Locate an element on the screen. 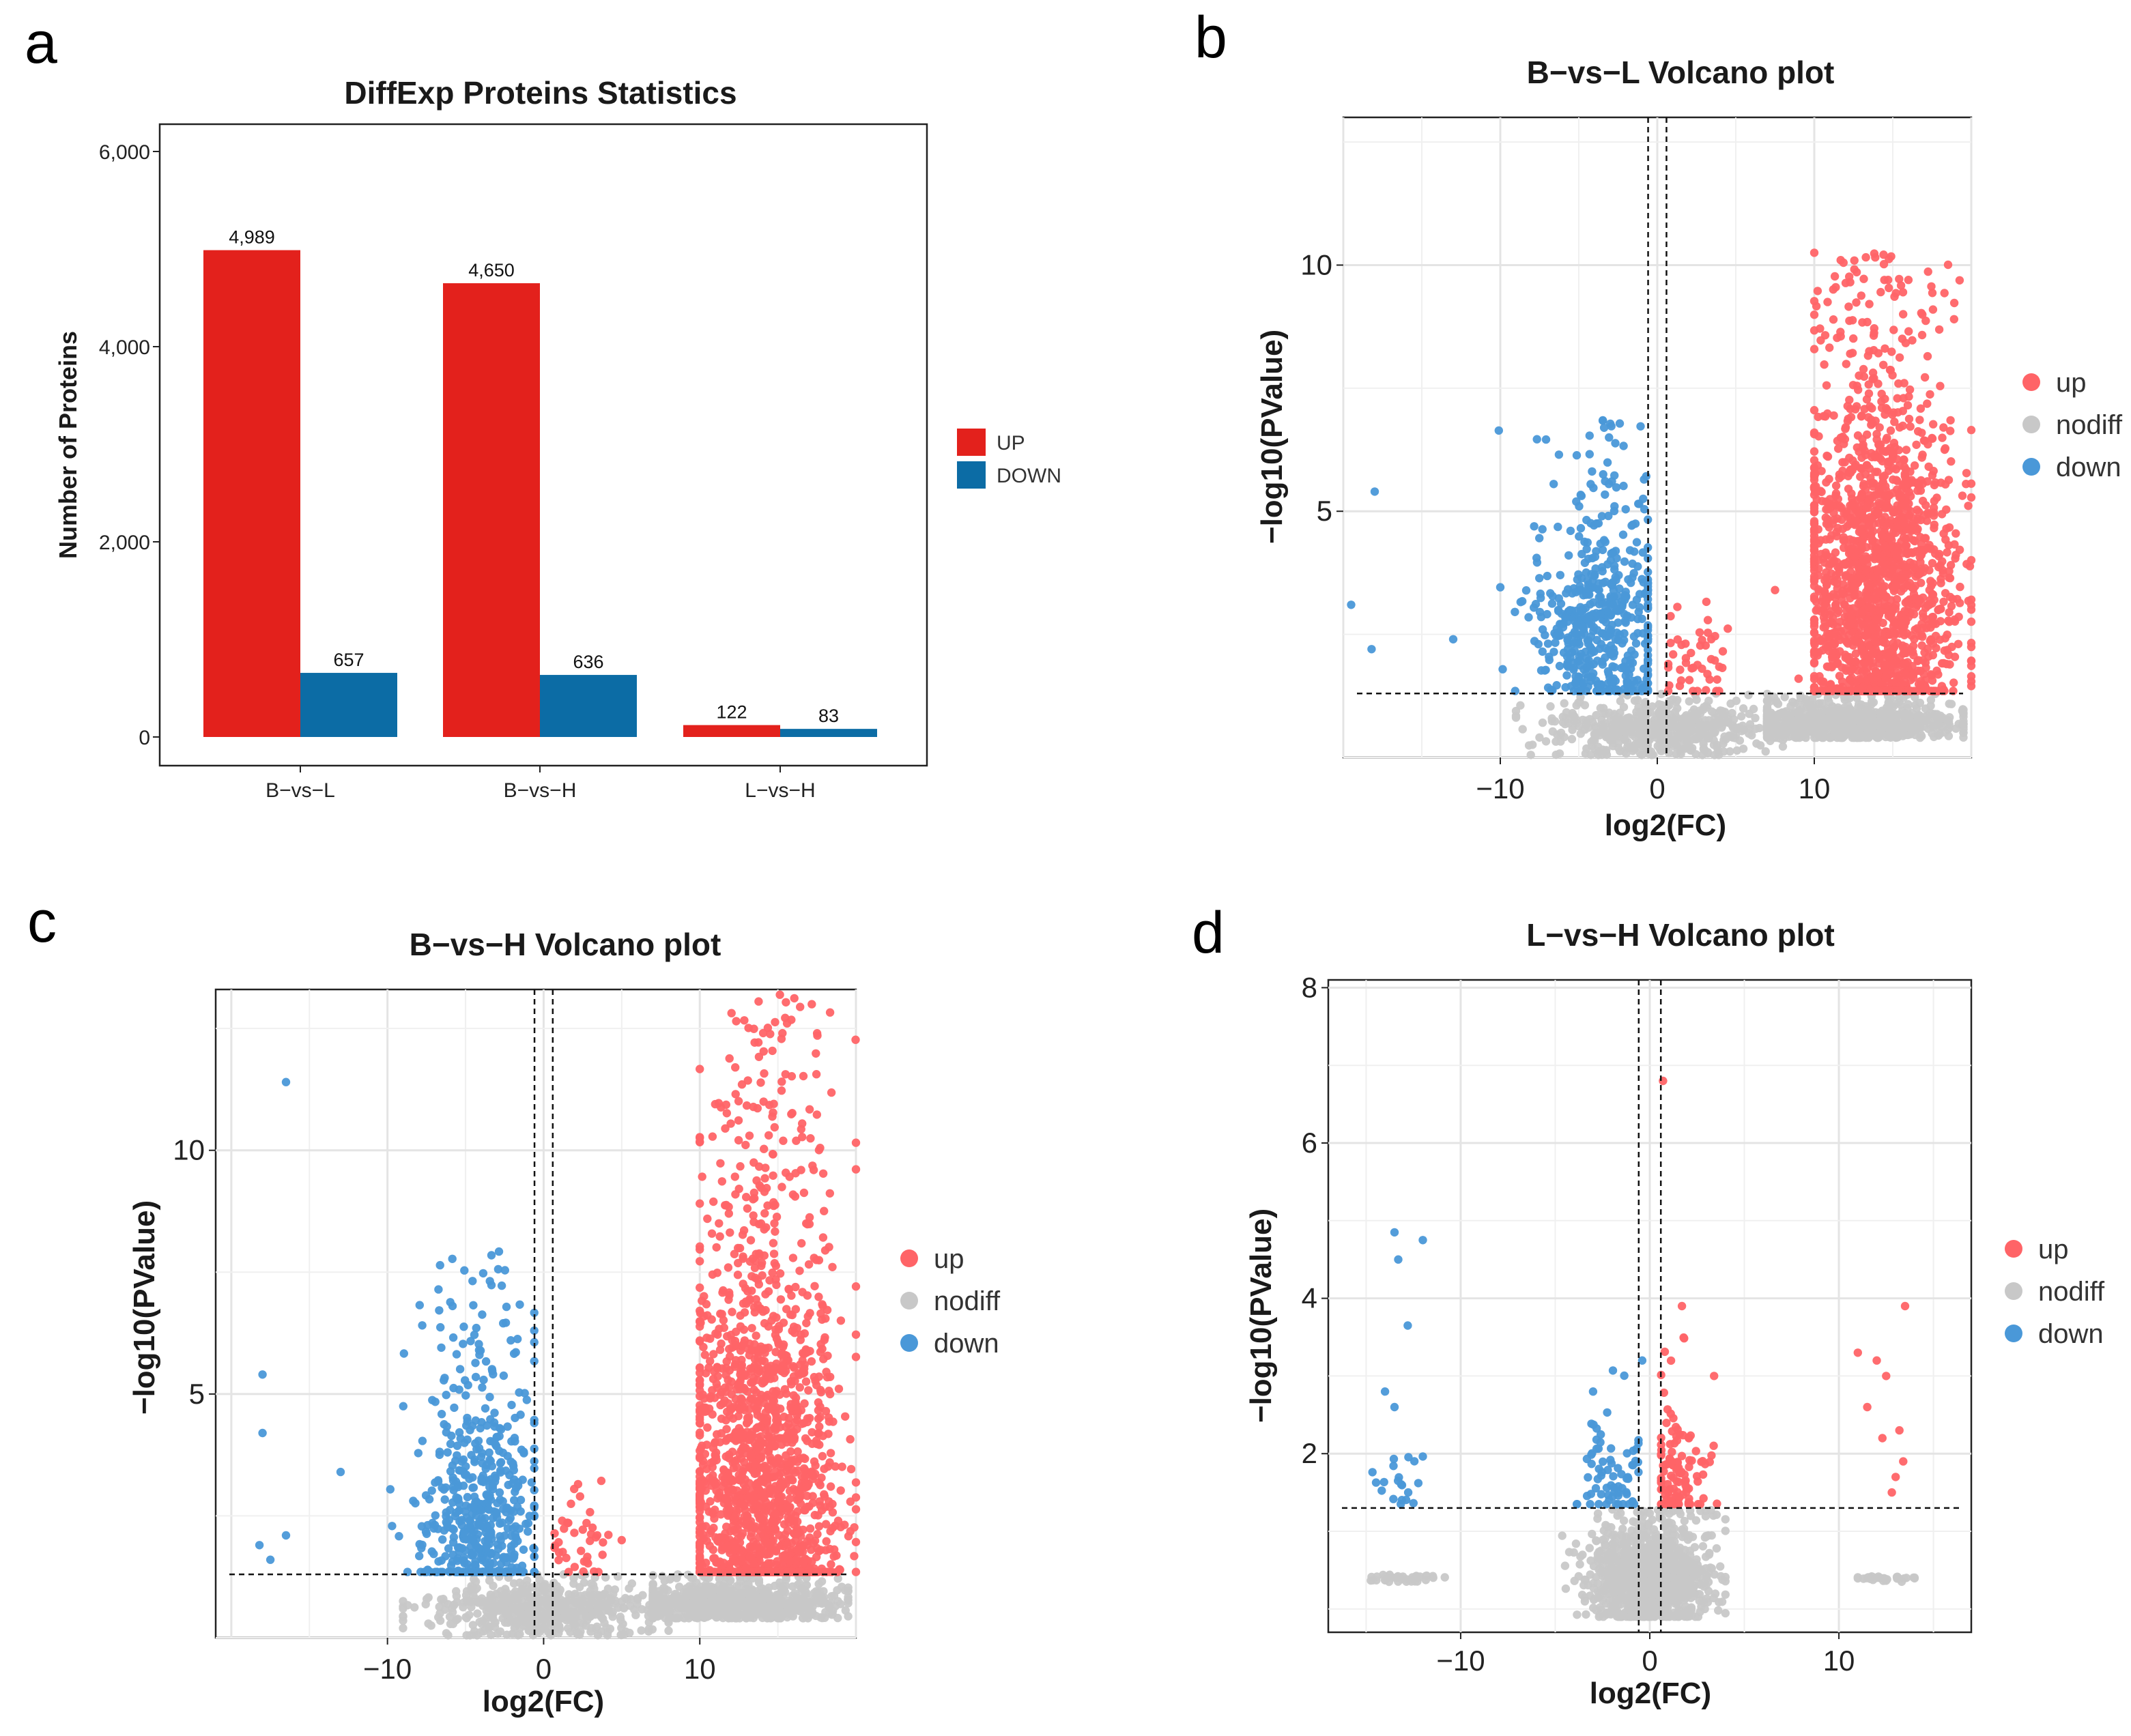 This screenshot has width=2131, height=1736. chart-title-a: DiffExp Proteins Statistics is located at coordinates (540, 93).